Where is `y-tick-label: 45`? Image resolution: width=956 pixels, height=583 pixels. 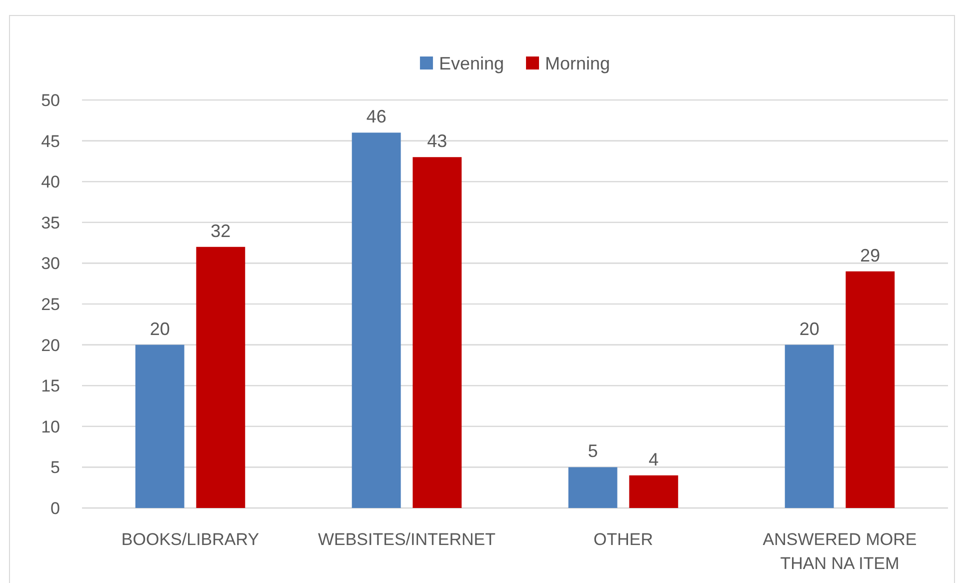 y-tick-label: 45 is located at coordinates (50, 141).